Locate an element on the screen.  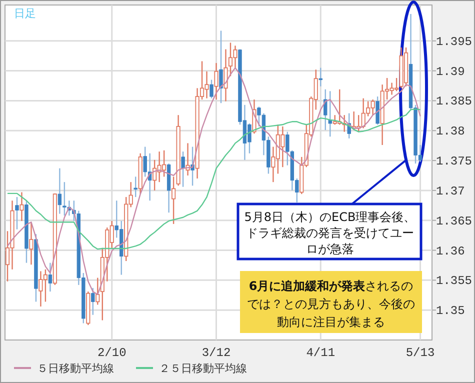
y-tick-label: 1.35 is located at coordinates (450, 311).